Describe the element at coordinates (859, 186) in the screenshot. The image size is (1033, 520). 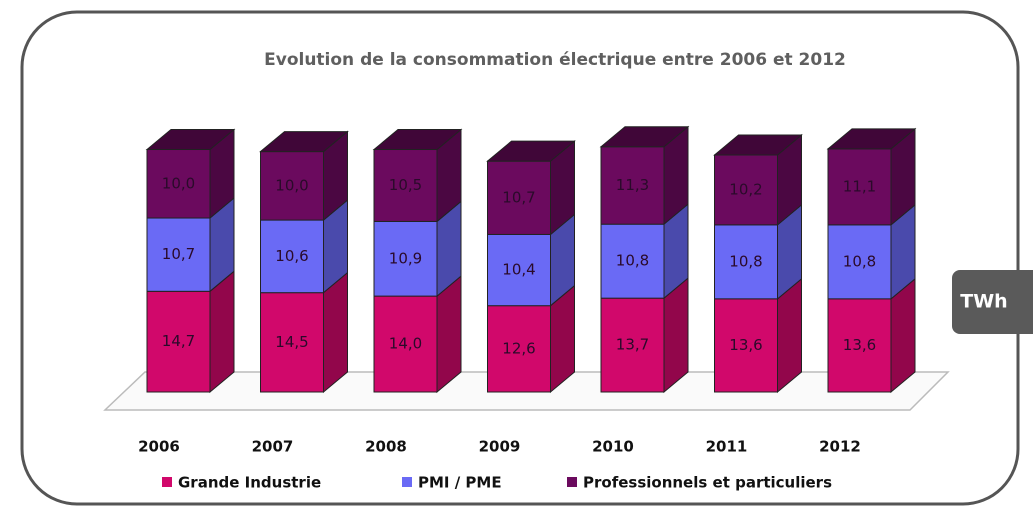
I see `data-label: 11,1` at that location.